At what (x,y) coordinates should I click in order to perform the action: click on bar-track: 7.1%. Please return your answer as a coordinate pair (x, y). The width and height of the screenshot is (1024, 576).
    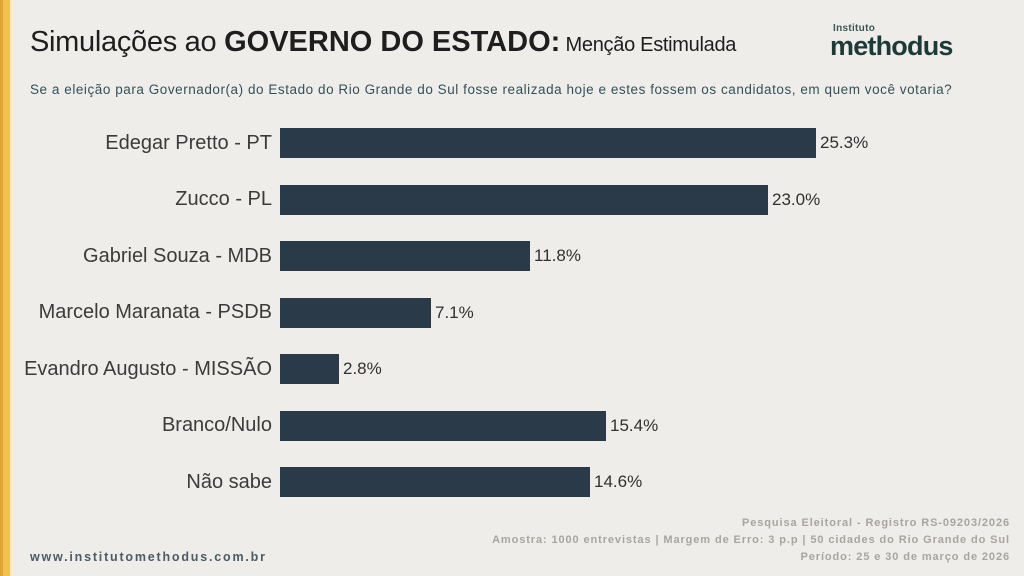
    Looking at the image, I should click on (652, 312).